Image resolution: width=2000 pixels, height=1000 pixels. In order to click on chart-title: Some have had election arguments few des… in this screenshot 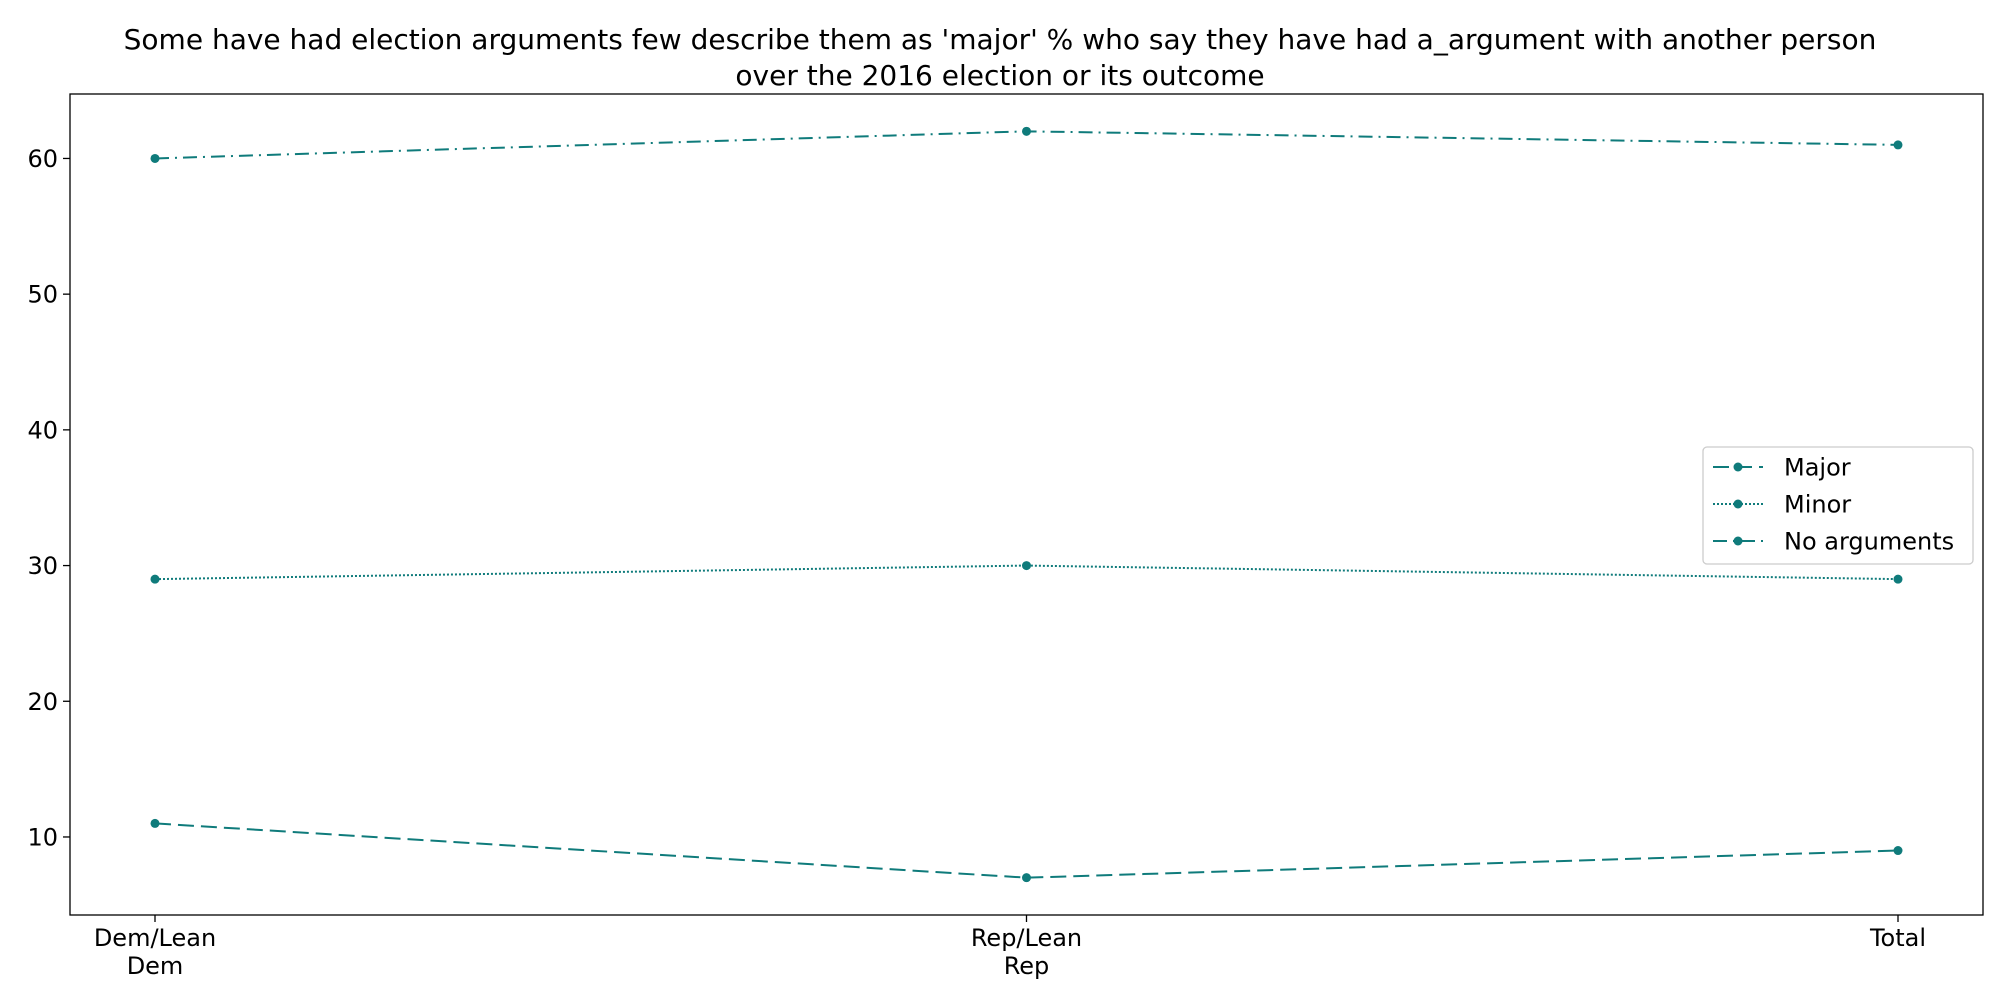, I will do `click(1000, 58)`.